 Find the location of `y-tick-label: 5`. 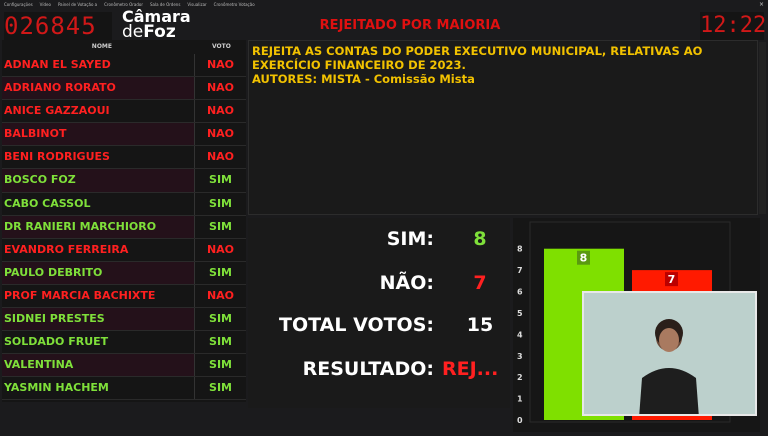

y-tick-label: 5 is located at coordinates (520, 313).